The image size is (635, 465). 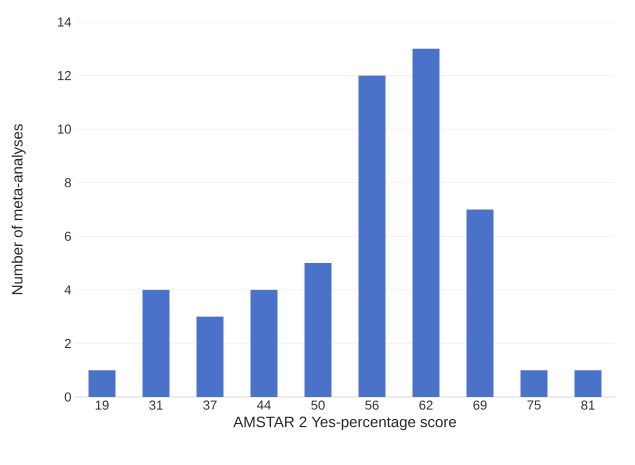 I want to click on x-tick-label: 37, so click(x=210, y=405).